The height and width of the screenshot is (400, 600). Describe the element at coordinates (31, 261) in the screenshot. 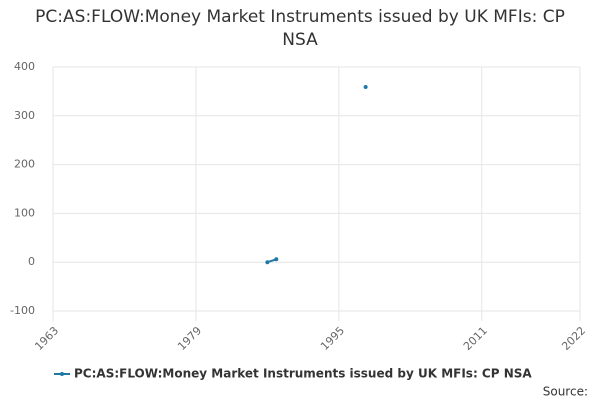

I see `y-tick-label: 0` at that location.